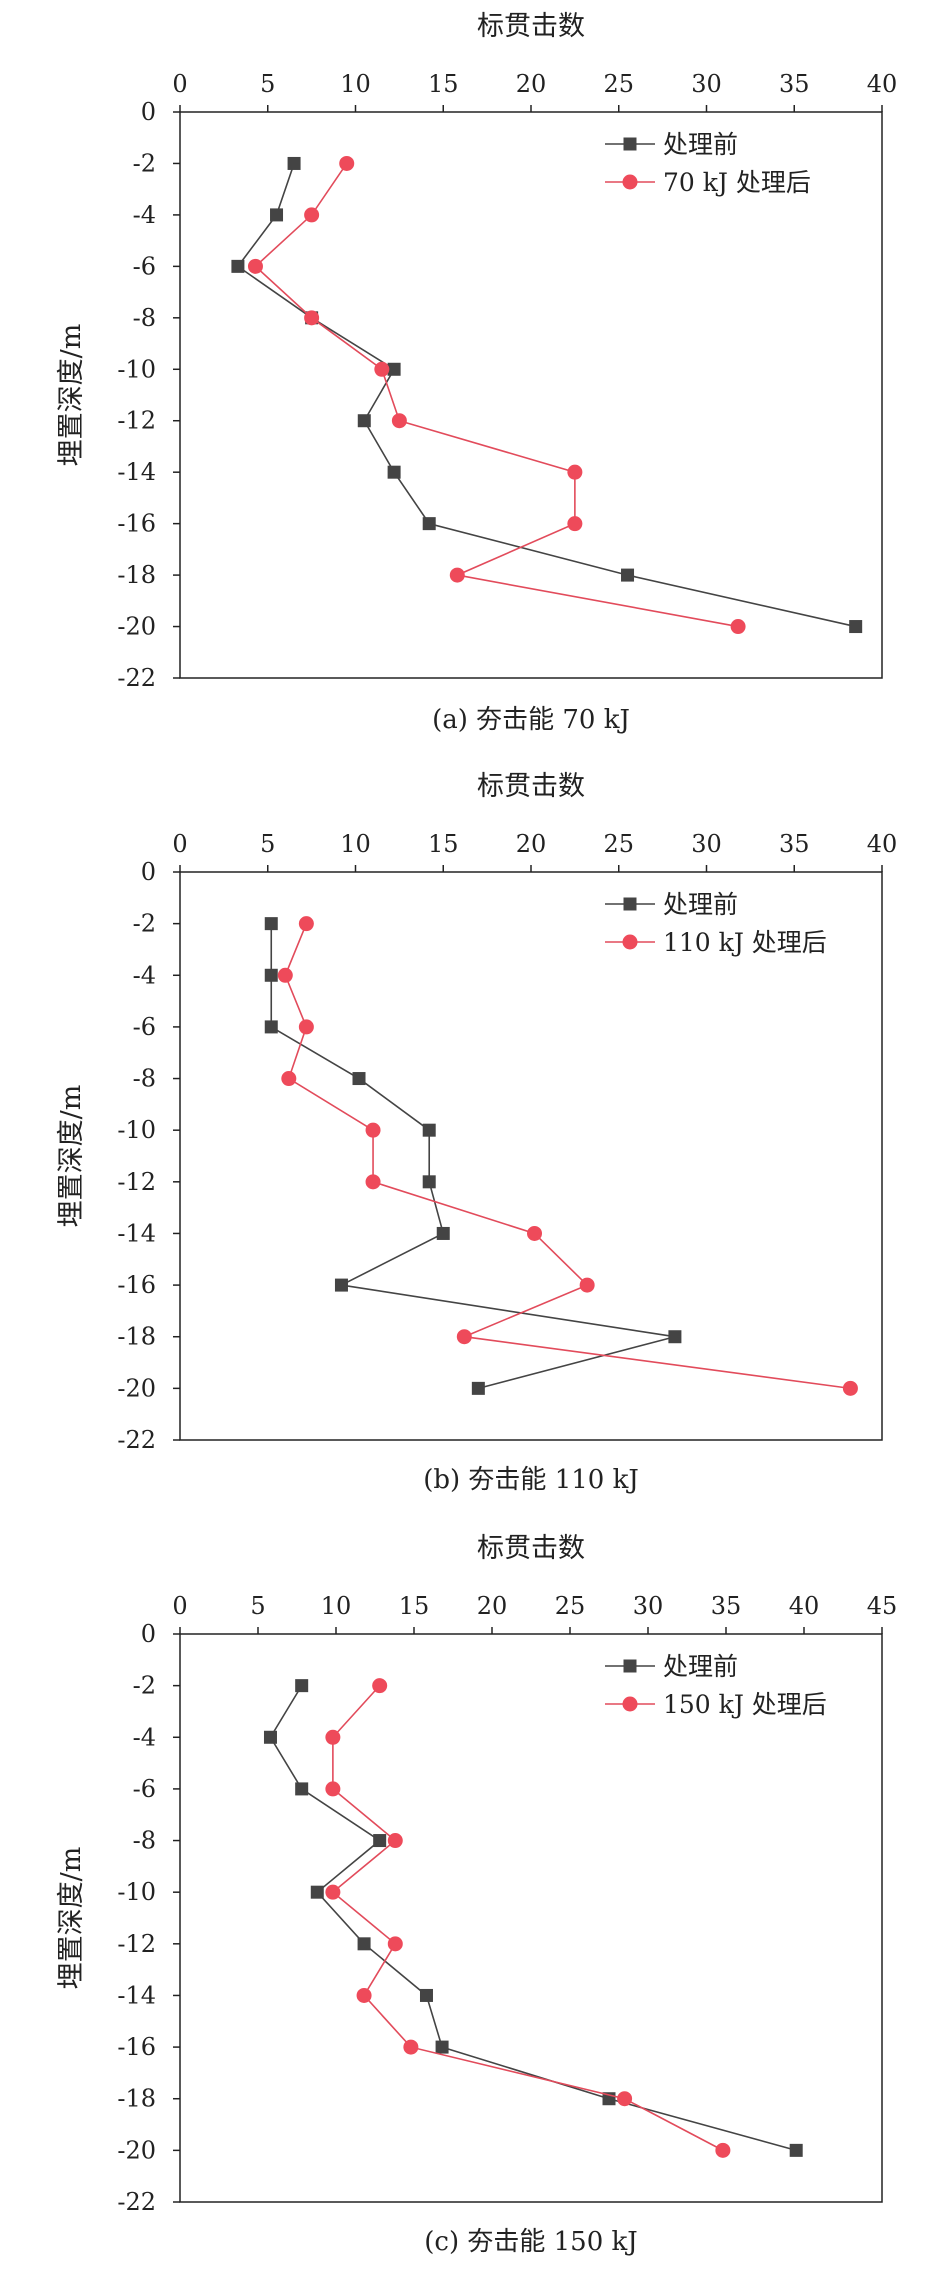 The height and width of the screenshot is (2274, 945). I want to click on y-tick-label: -8, so click(144, 318).